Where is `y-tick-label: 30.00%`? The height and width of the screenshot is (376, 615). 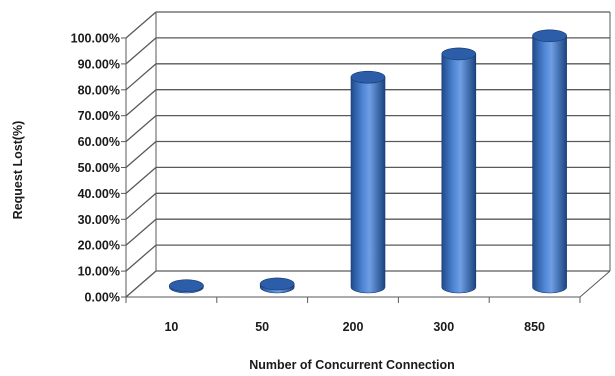
y-tick-label: 30.00% is located at coordinates (99, 220).